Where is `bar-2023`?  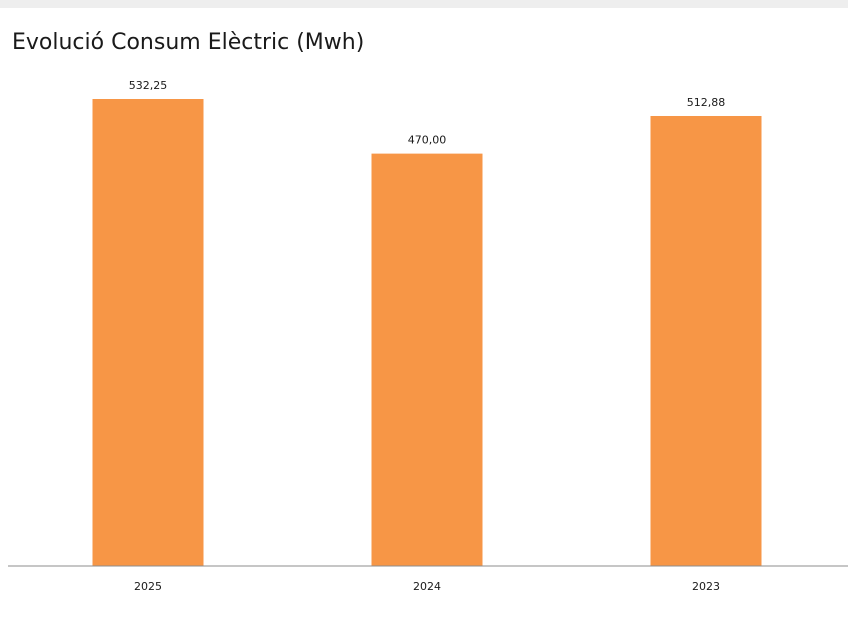
bar-2023 is located at coordinates (706, 341).